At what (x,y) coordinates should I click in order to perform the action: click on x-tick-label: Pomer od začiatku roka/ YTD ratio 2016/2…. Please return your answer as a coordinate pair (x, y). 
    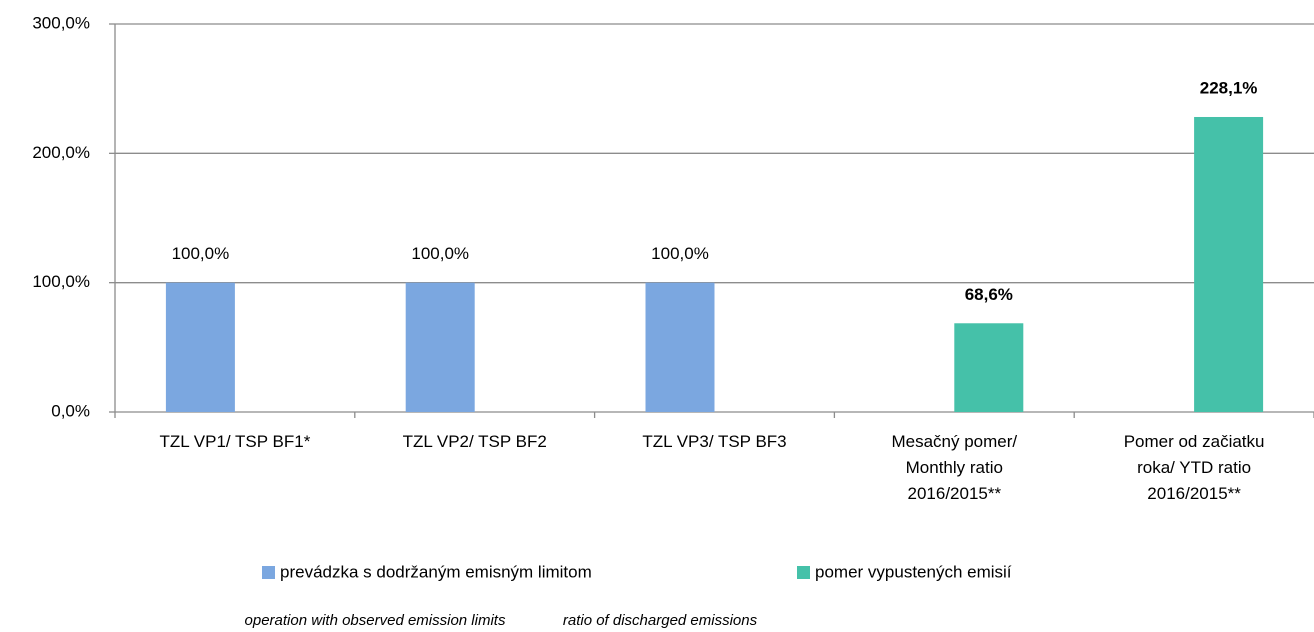
    Looking at the image, I should click on (1194, 467).